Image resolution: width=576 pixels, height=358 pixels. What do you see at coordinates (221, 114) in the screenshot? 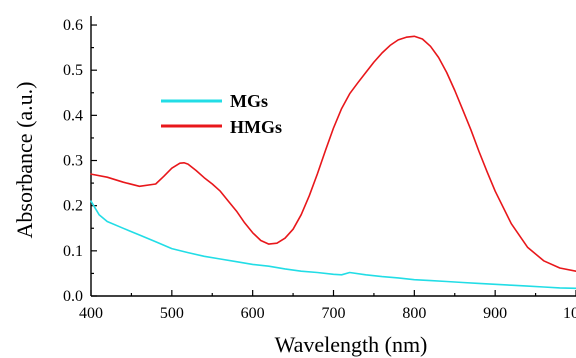
I see `legend: MGs HMGs` at bounding box center [221, 114].